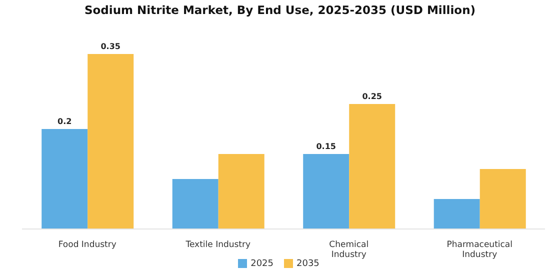 This screenshot has width=560, height=280. I want to click on chart-title: Sodium Nitrite Market, By End Use, 2025-2035 (USD Million), so click(280, 10).